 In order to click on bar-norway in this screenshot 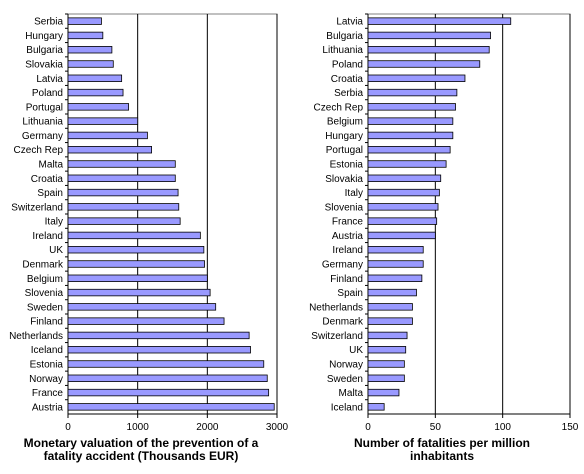, I will do `click(167, 378)`.